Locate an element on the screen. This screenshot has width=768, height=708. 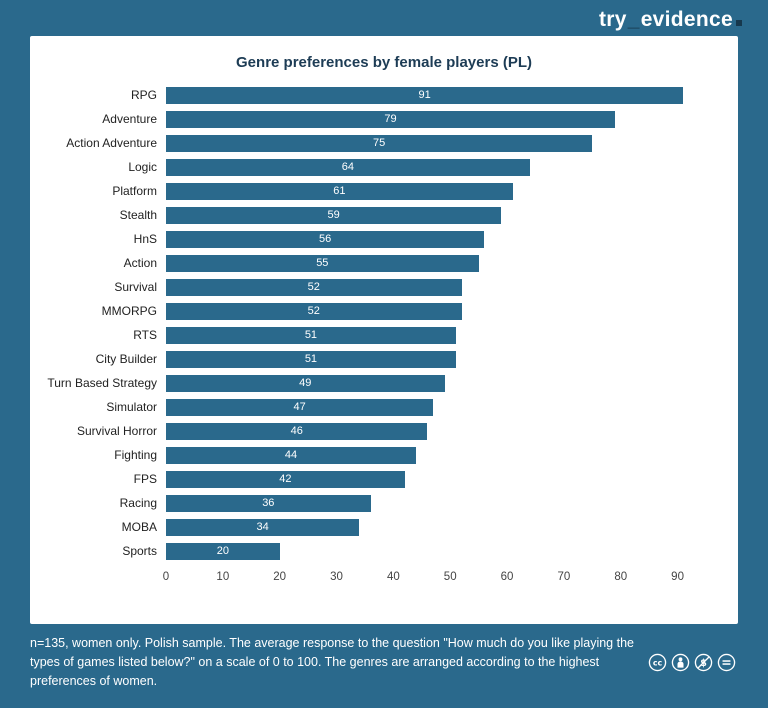
cc-icon: cc is located at coordinates (657, 662).